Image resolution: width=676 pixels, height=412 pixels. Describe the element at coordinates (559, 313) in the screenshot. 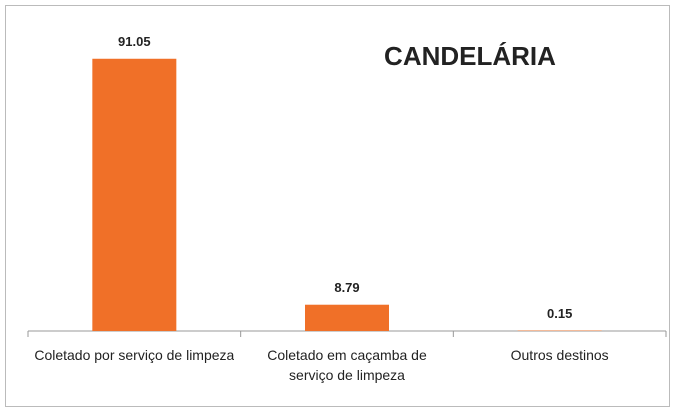

I see `data-label: 0.15` at that location.